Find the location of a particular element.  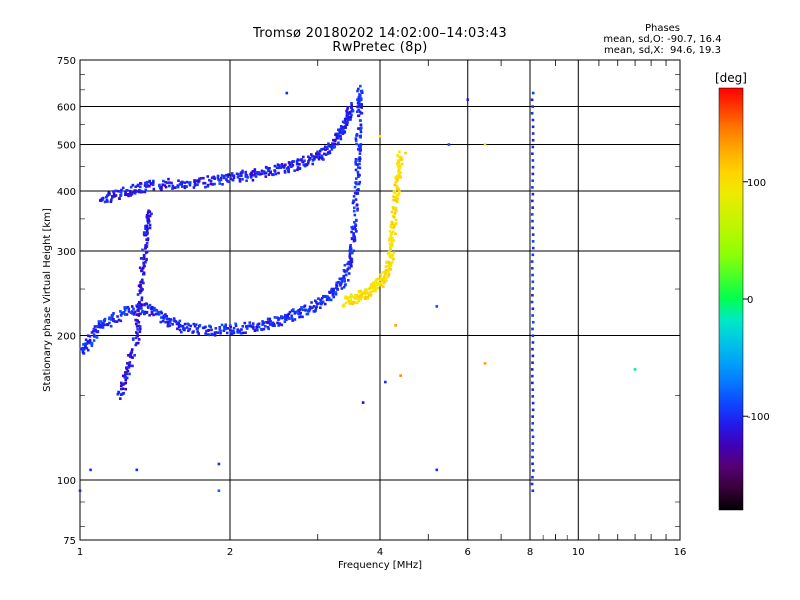

colorbar-tick-label: 0 is located at coordinates (750, 300).